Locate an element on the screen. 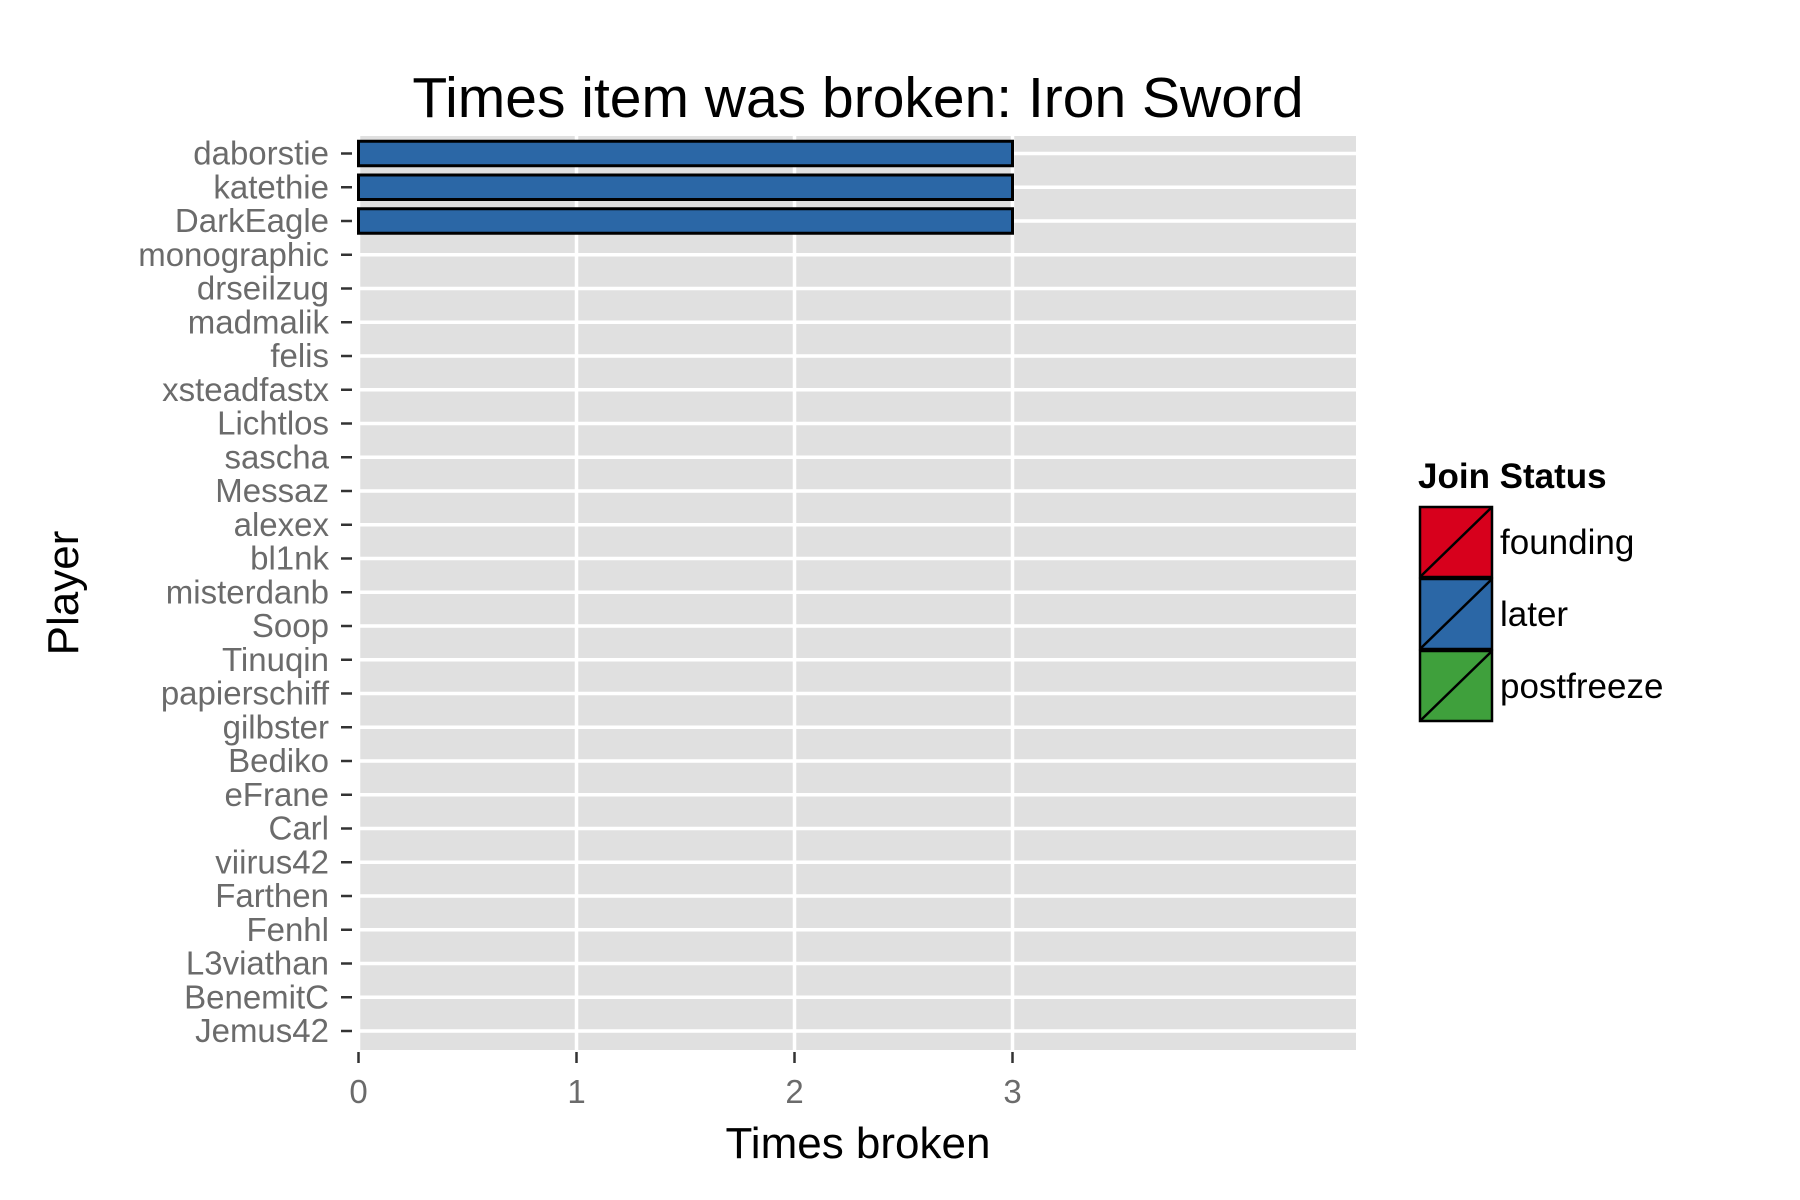 This screenshot has width=1800, height=1200. y-tick-label: Messaz is located at coordinates (272, 490).